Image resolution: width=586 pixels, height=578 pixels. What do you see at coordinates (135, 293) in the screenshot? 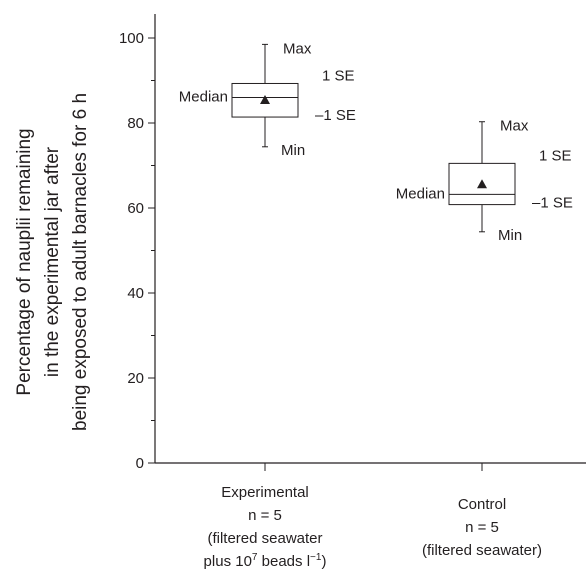
I see `y-tick-label: 40` at bounding box center [135, 293].